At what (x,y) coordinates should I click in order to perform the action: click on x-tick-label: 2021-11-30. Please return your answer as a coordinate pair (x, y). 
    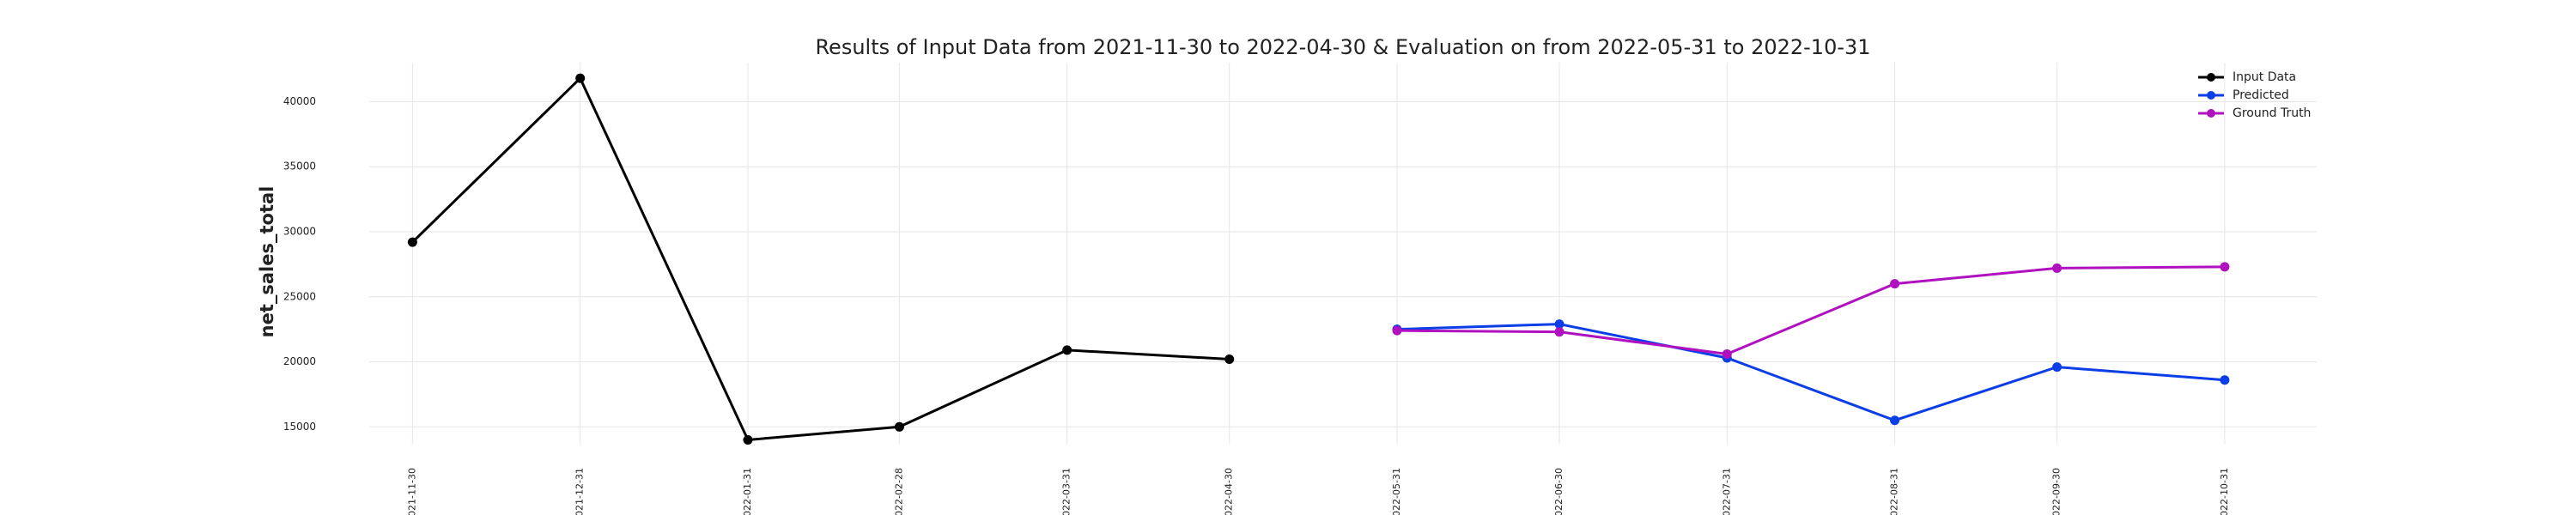
    Looking at the image, I should click on (411, 491).